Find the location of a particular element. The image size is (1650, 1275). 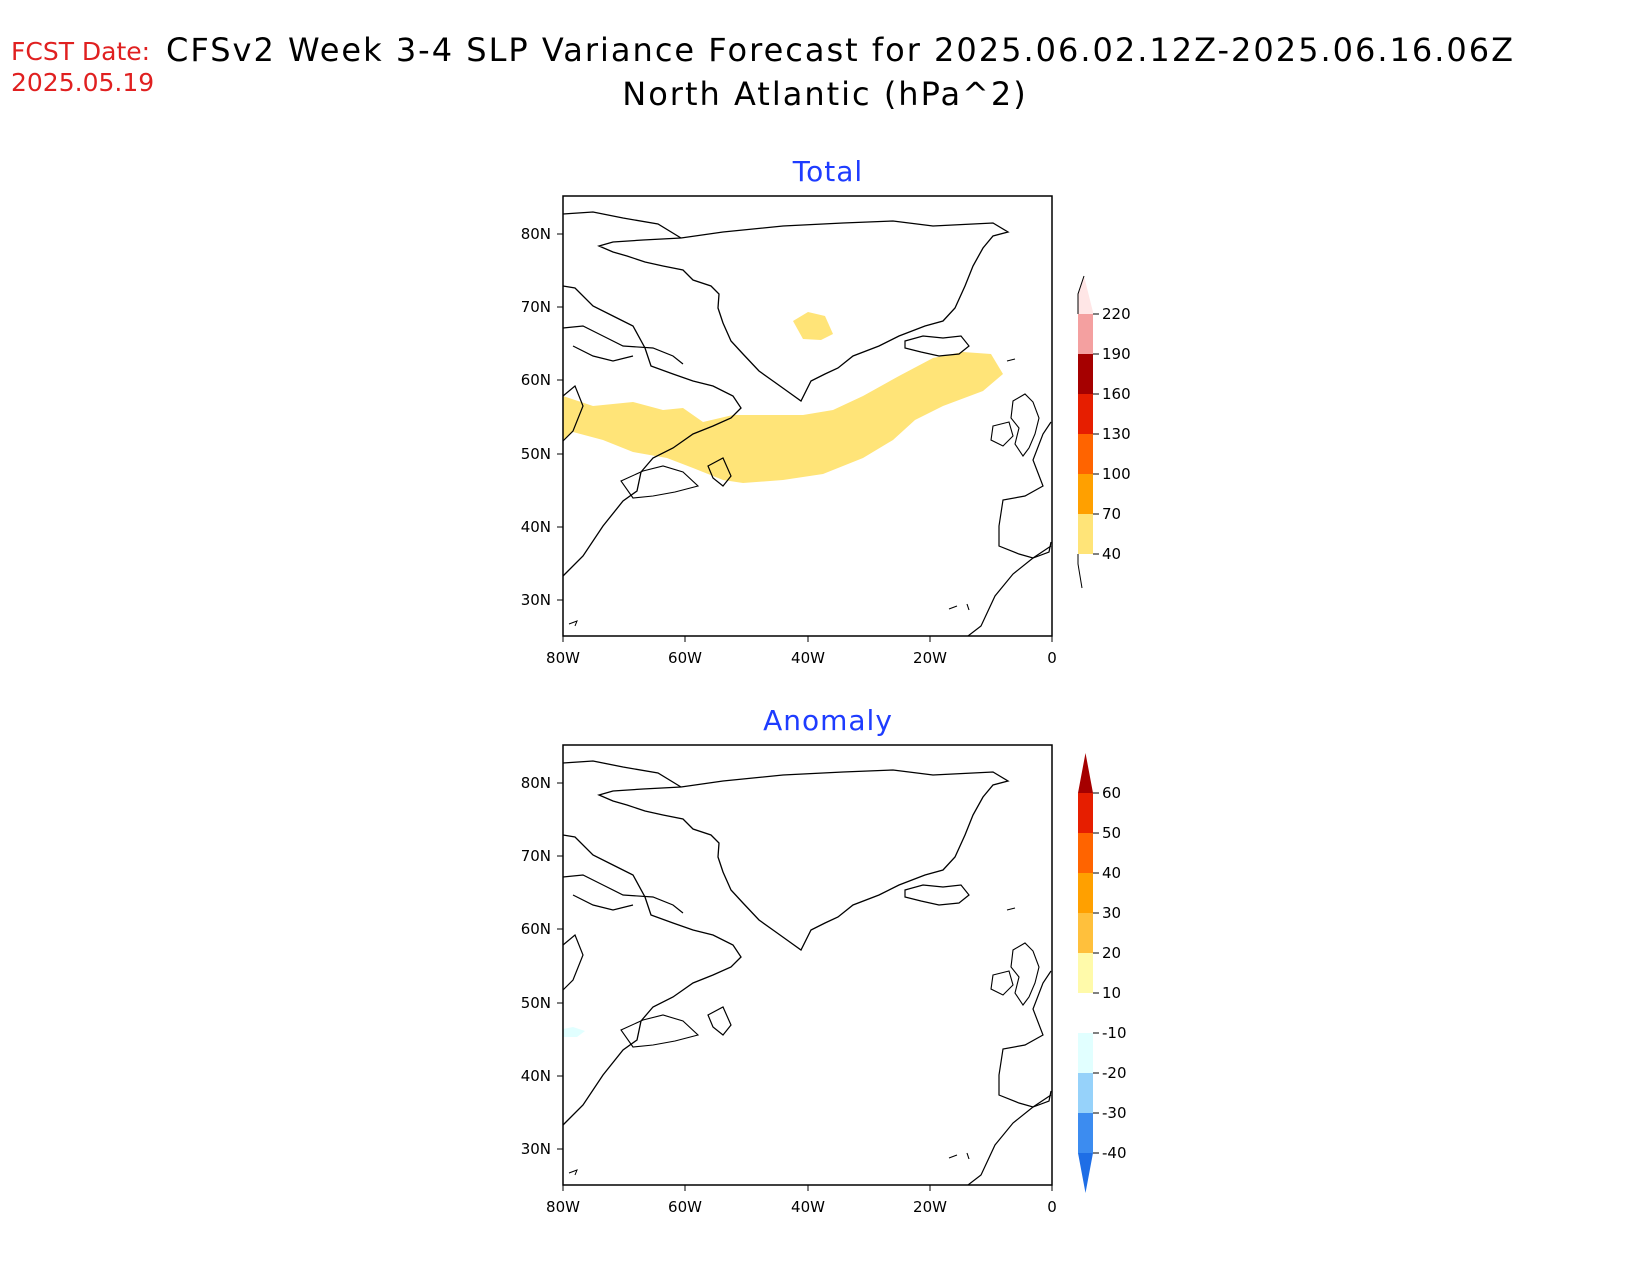

colorbar-label: 160 is located at coordinates (1116, 394).